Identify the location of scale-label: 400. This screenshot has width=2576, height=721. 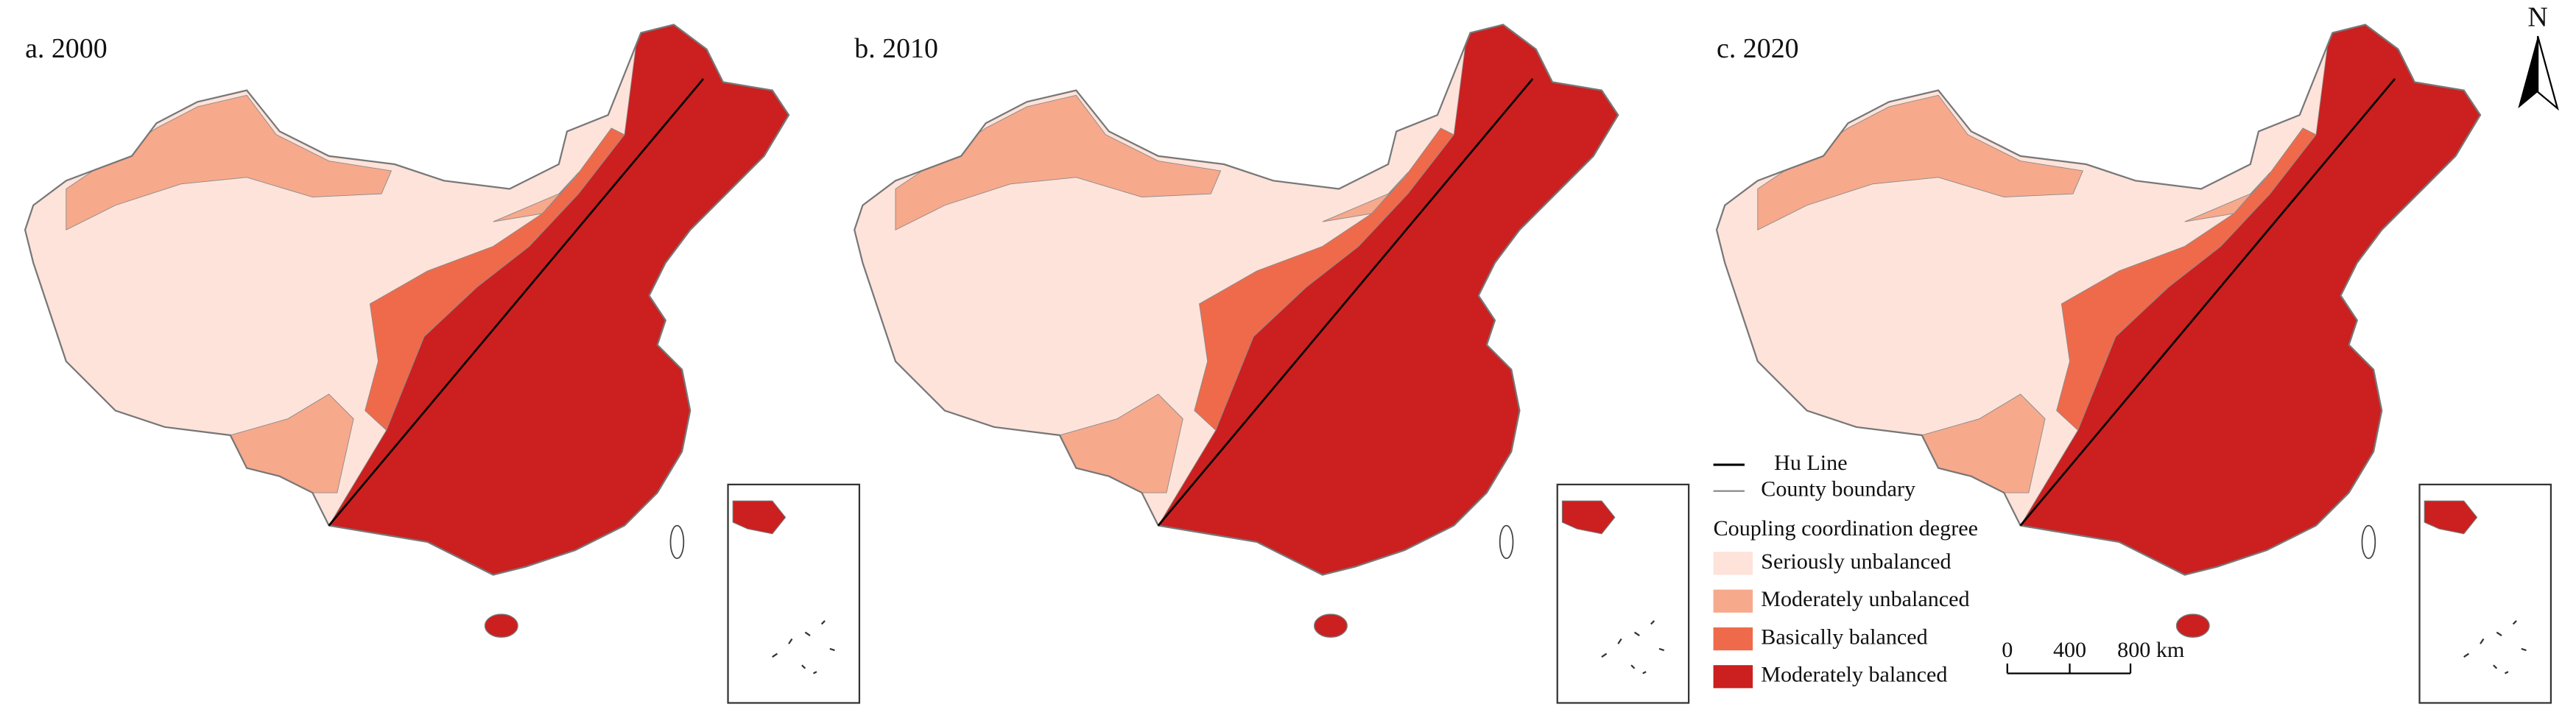
(2069, 649).